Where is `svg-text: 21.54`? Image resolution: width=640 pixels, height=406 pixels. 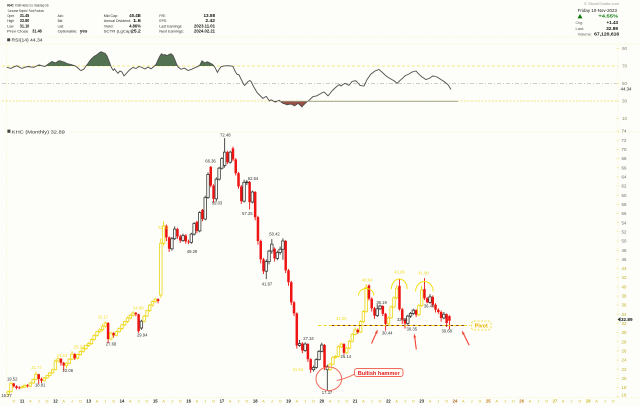
svg-text: 21.54 is located at coordinates (298, 369).